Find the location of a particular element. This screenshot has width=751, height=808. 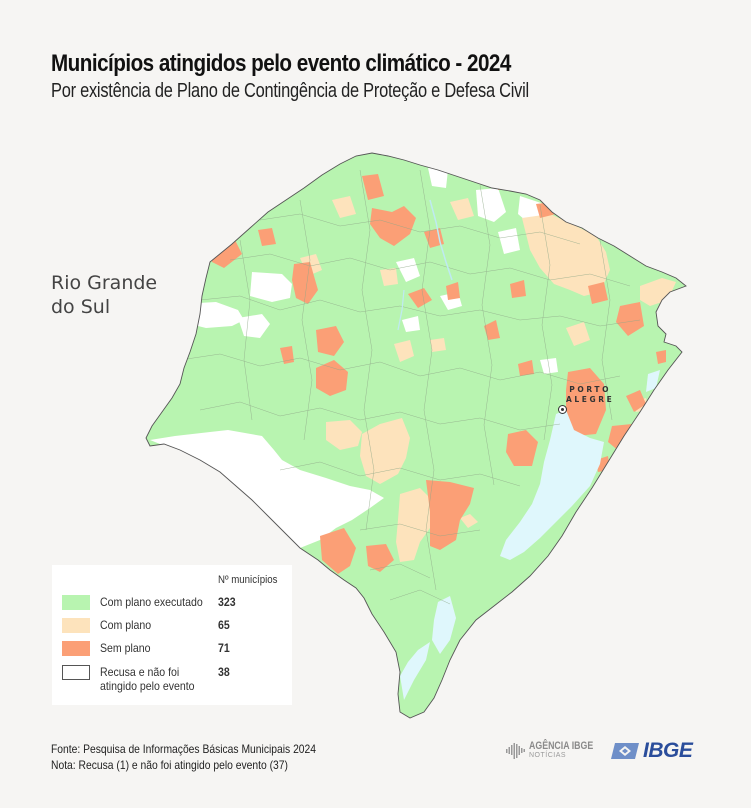

legend-swatch-white is located at coordinates (76, 672).